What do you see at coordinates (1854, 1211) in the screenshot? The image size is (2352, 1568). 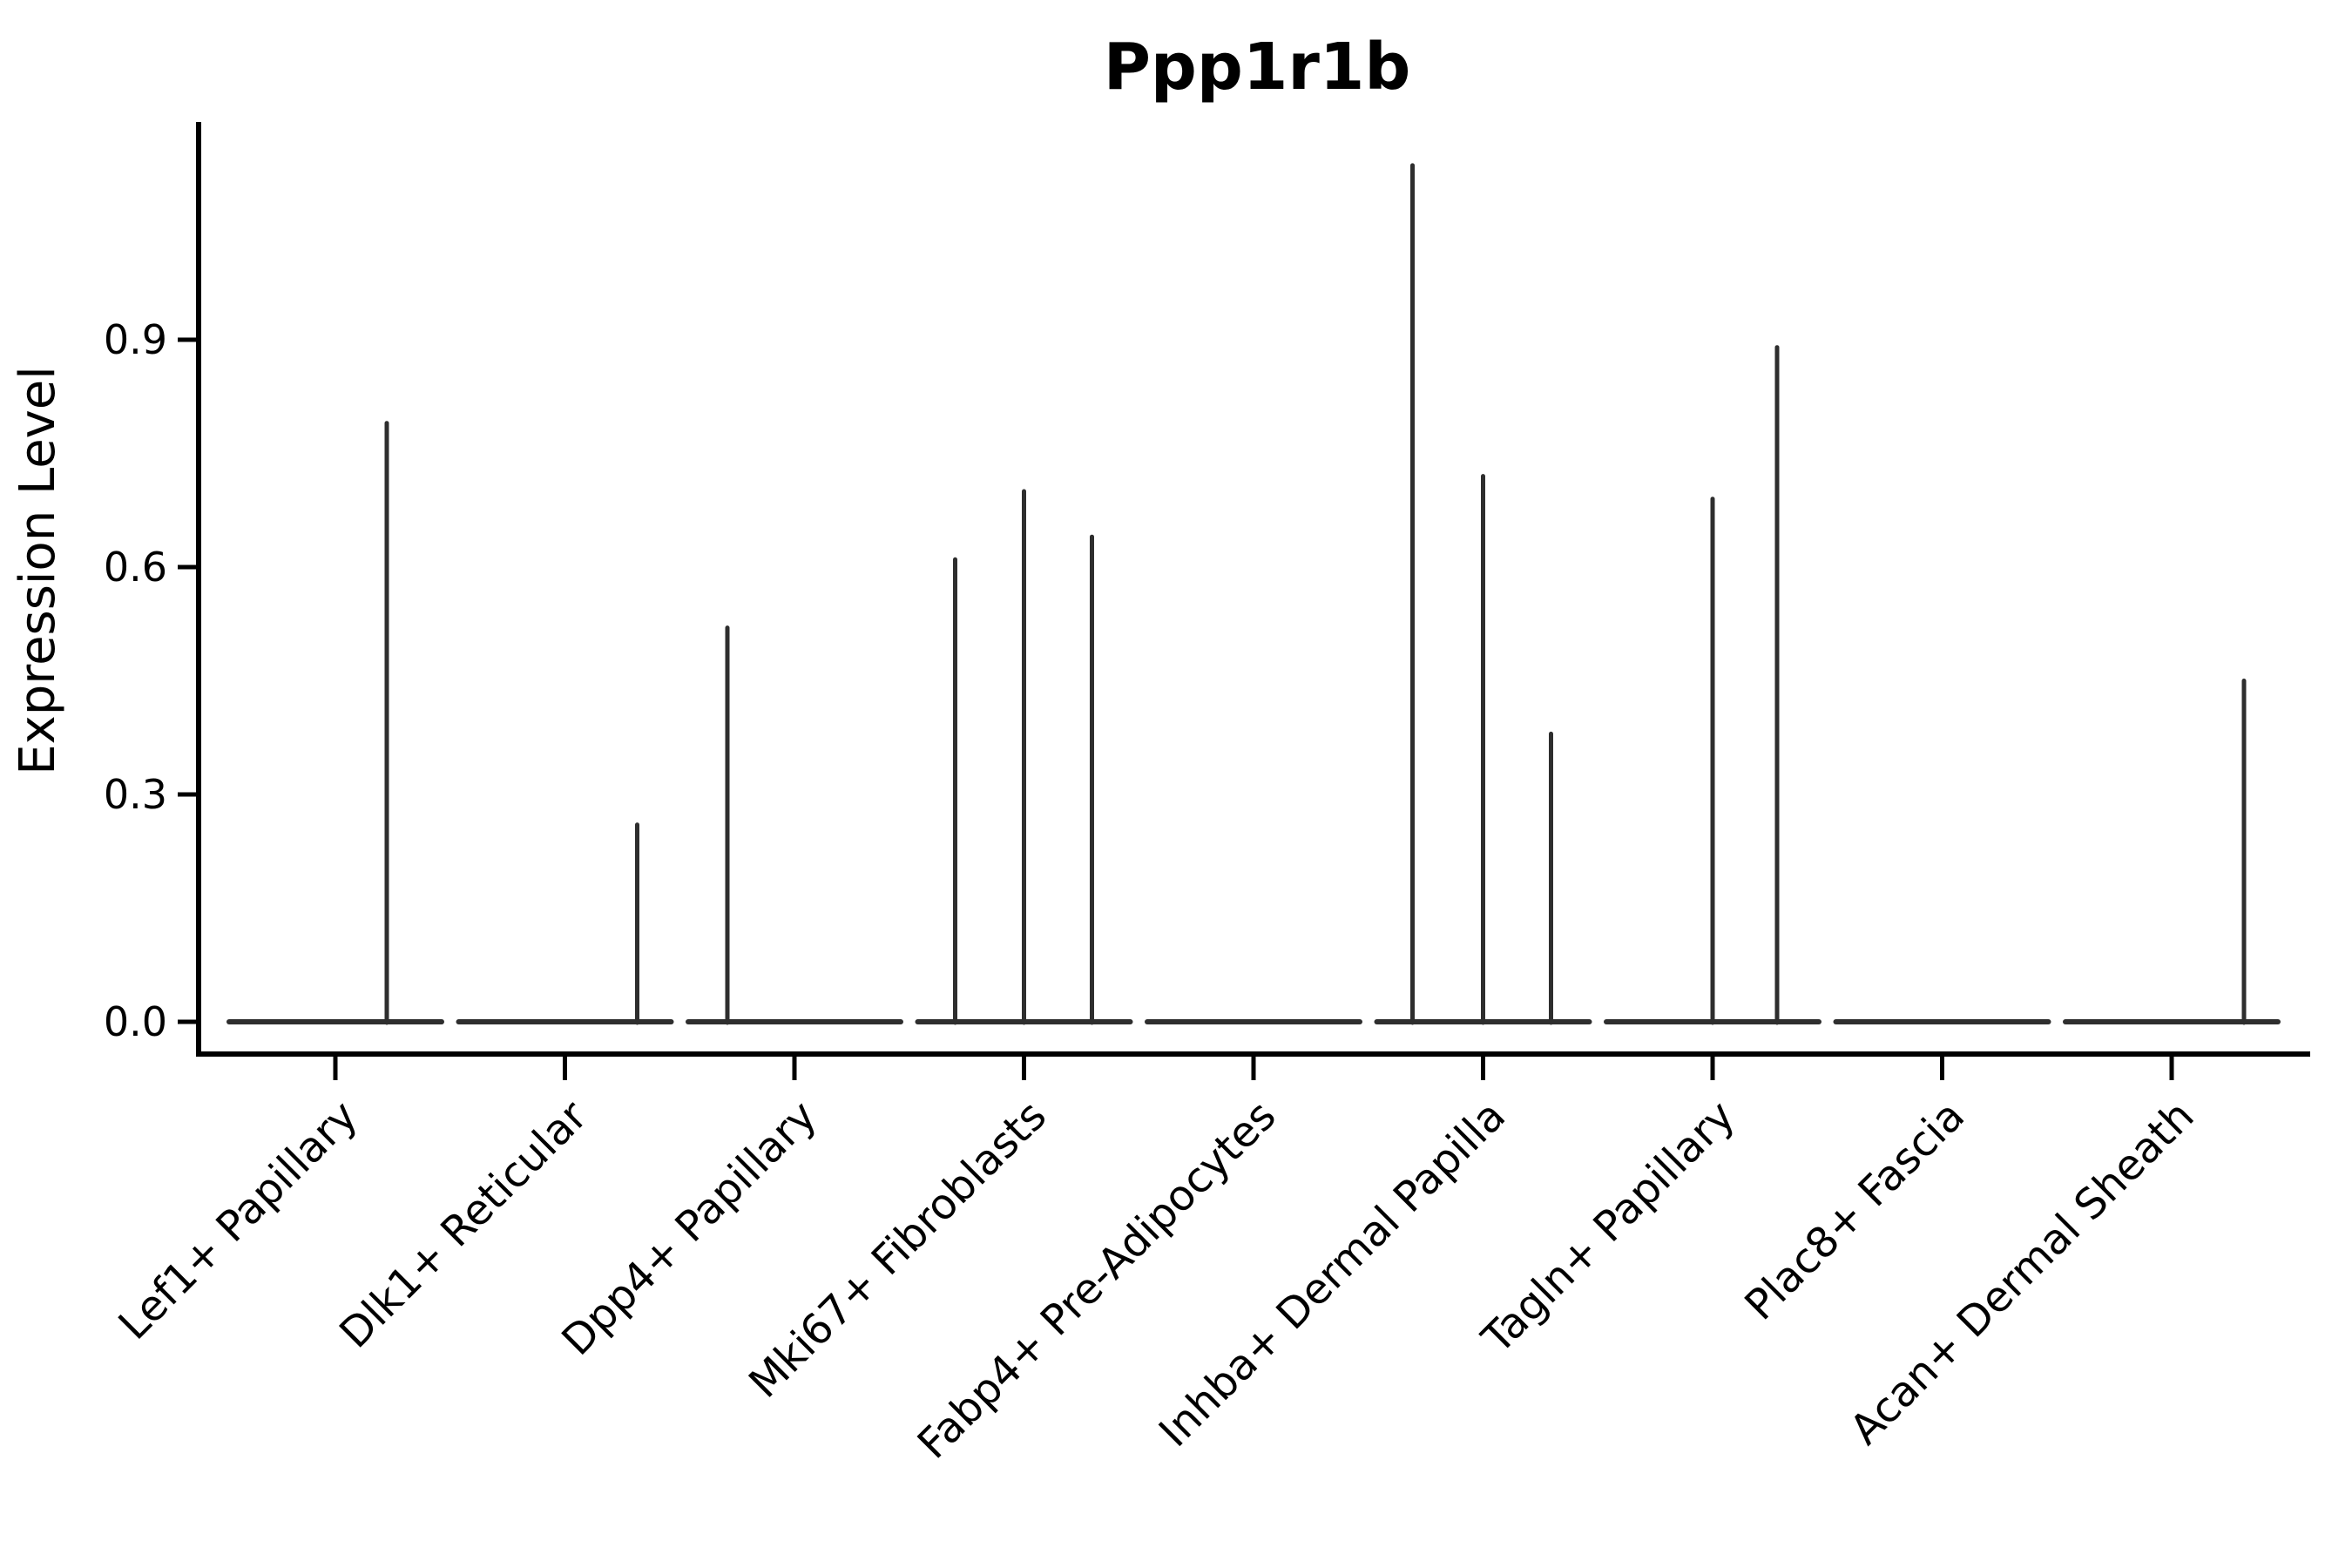 I see `x-tick-label: Plac8+ Fascia` at bounding box center [1854, 1211].